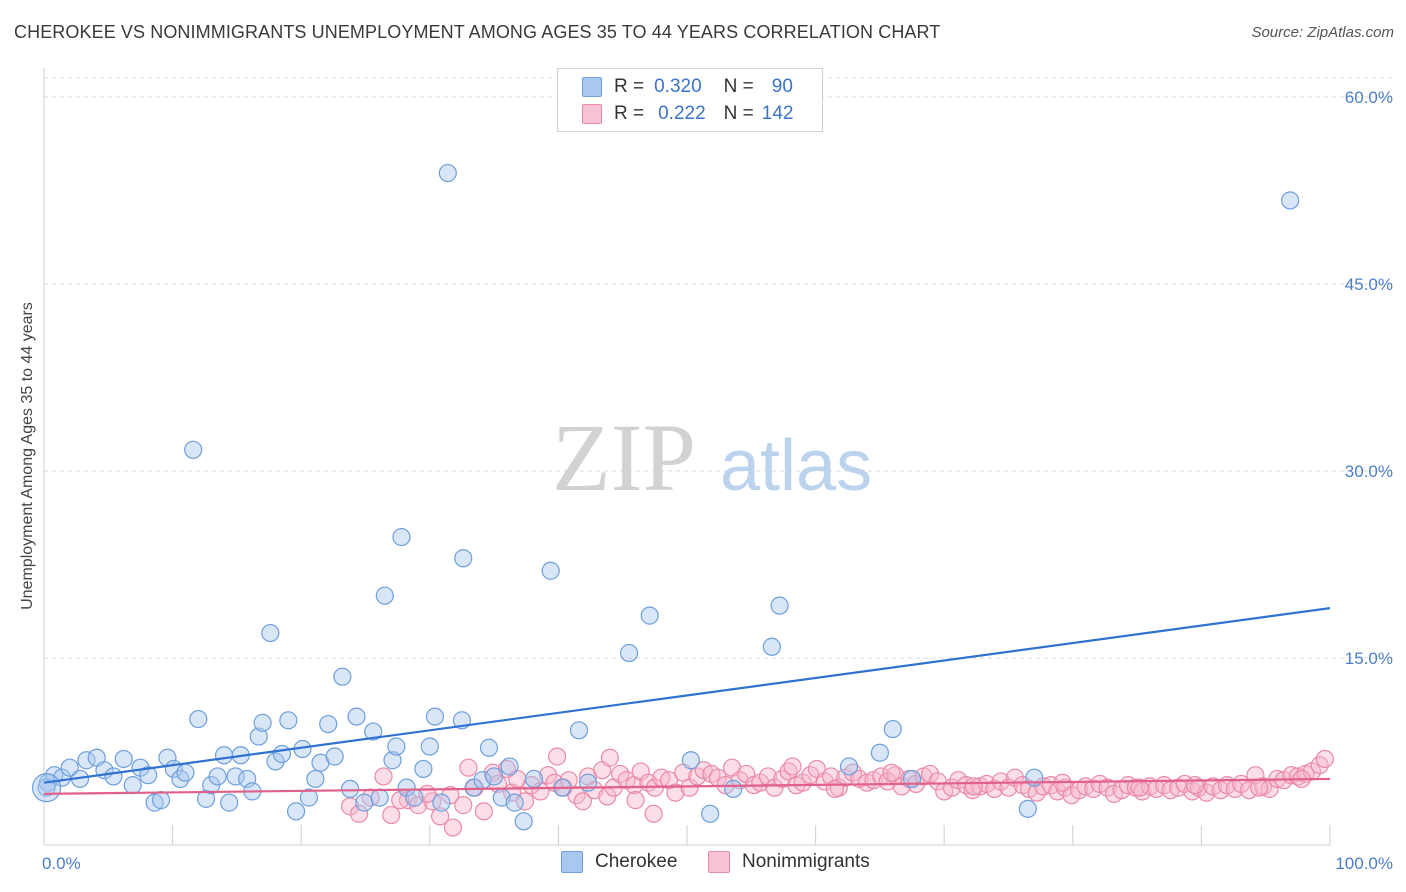 Image resolution: width=1406 pixels, height=892 pixels. What do you see at coordinates (777, 113) in the screenshot?
I see `legend-n-value: 142` at bounding box center [777, 113].